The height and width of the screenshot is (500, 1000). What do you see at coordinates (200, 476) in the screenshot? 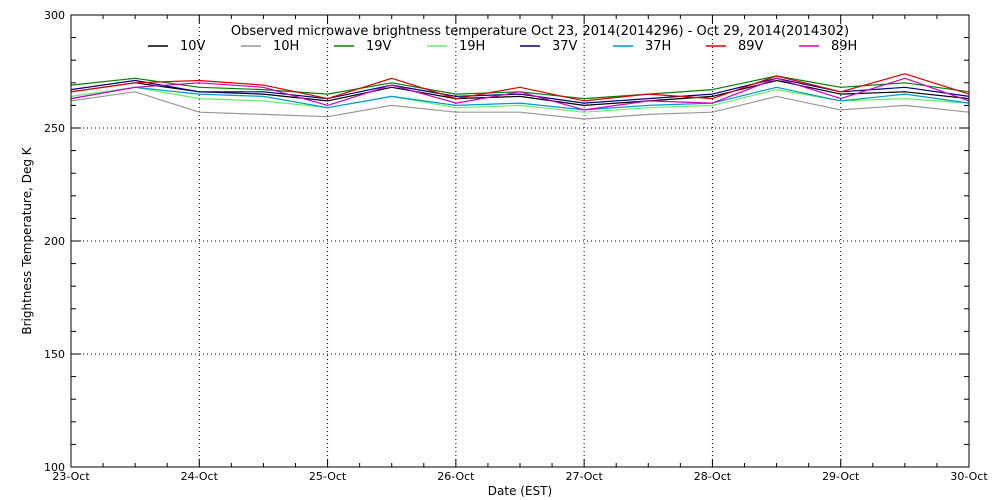
I see `x-tick-label: 24-Oct` at bounding box center [200, 476].